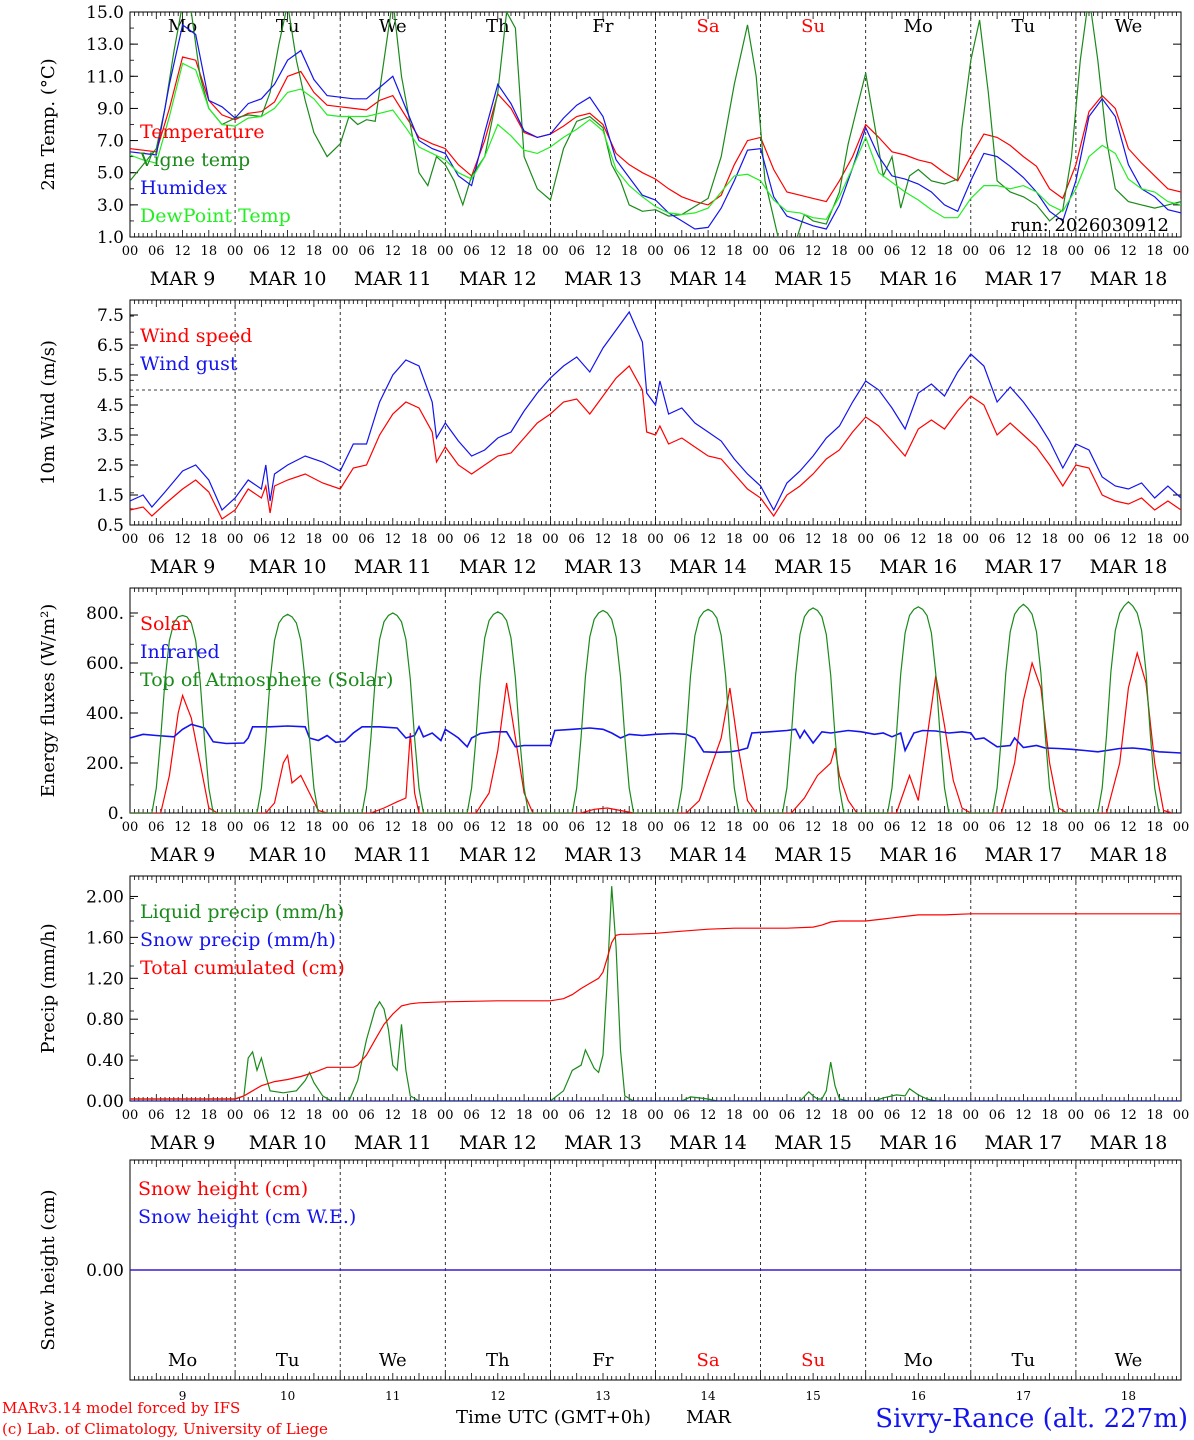 The image size is (1194, 1440). What do you see at coordinates (708, 567) in the screenshot?
I see `x-day-label: MAR 14` at bounding box center [708, 567].